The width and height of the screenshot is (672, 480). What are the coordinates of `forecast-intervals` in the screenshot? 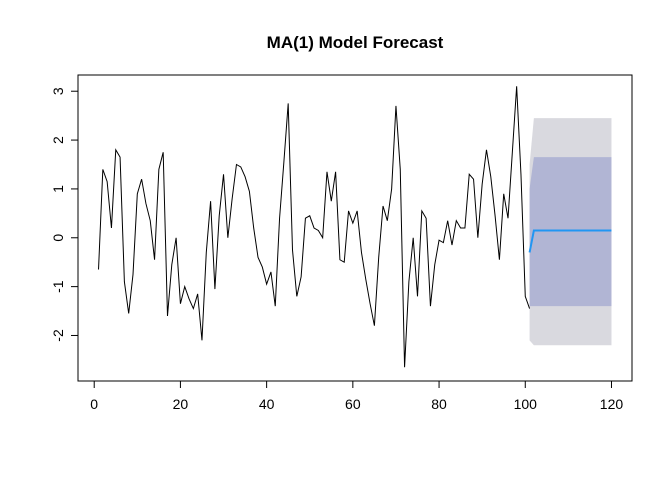 It's located at (570, 232).